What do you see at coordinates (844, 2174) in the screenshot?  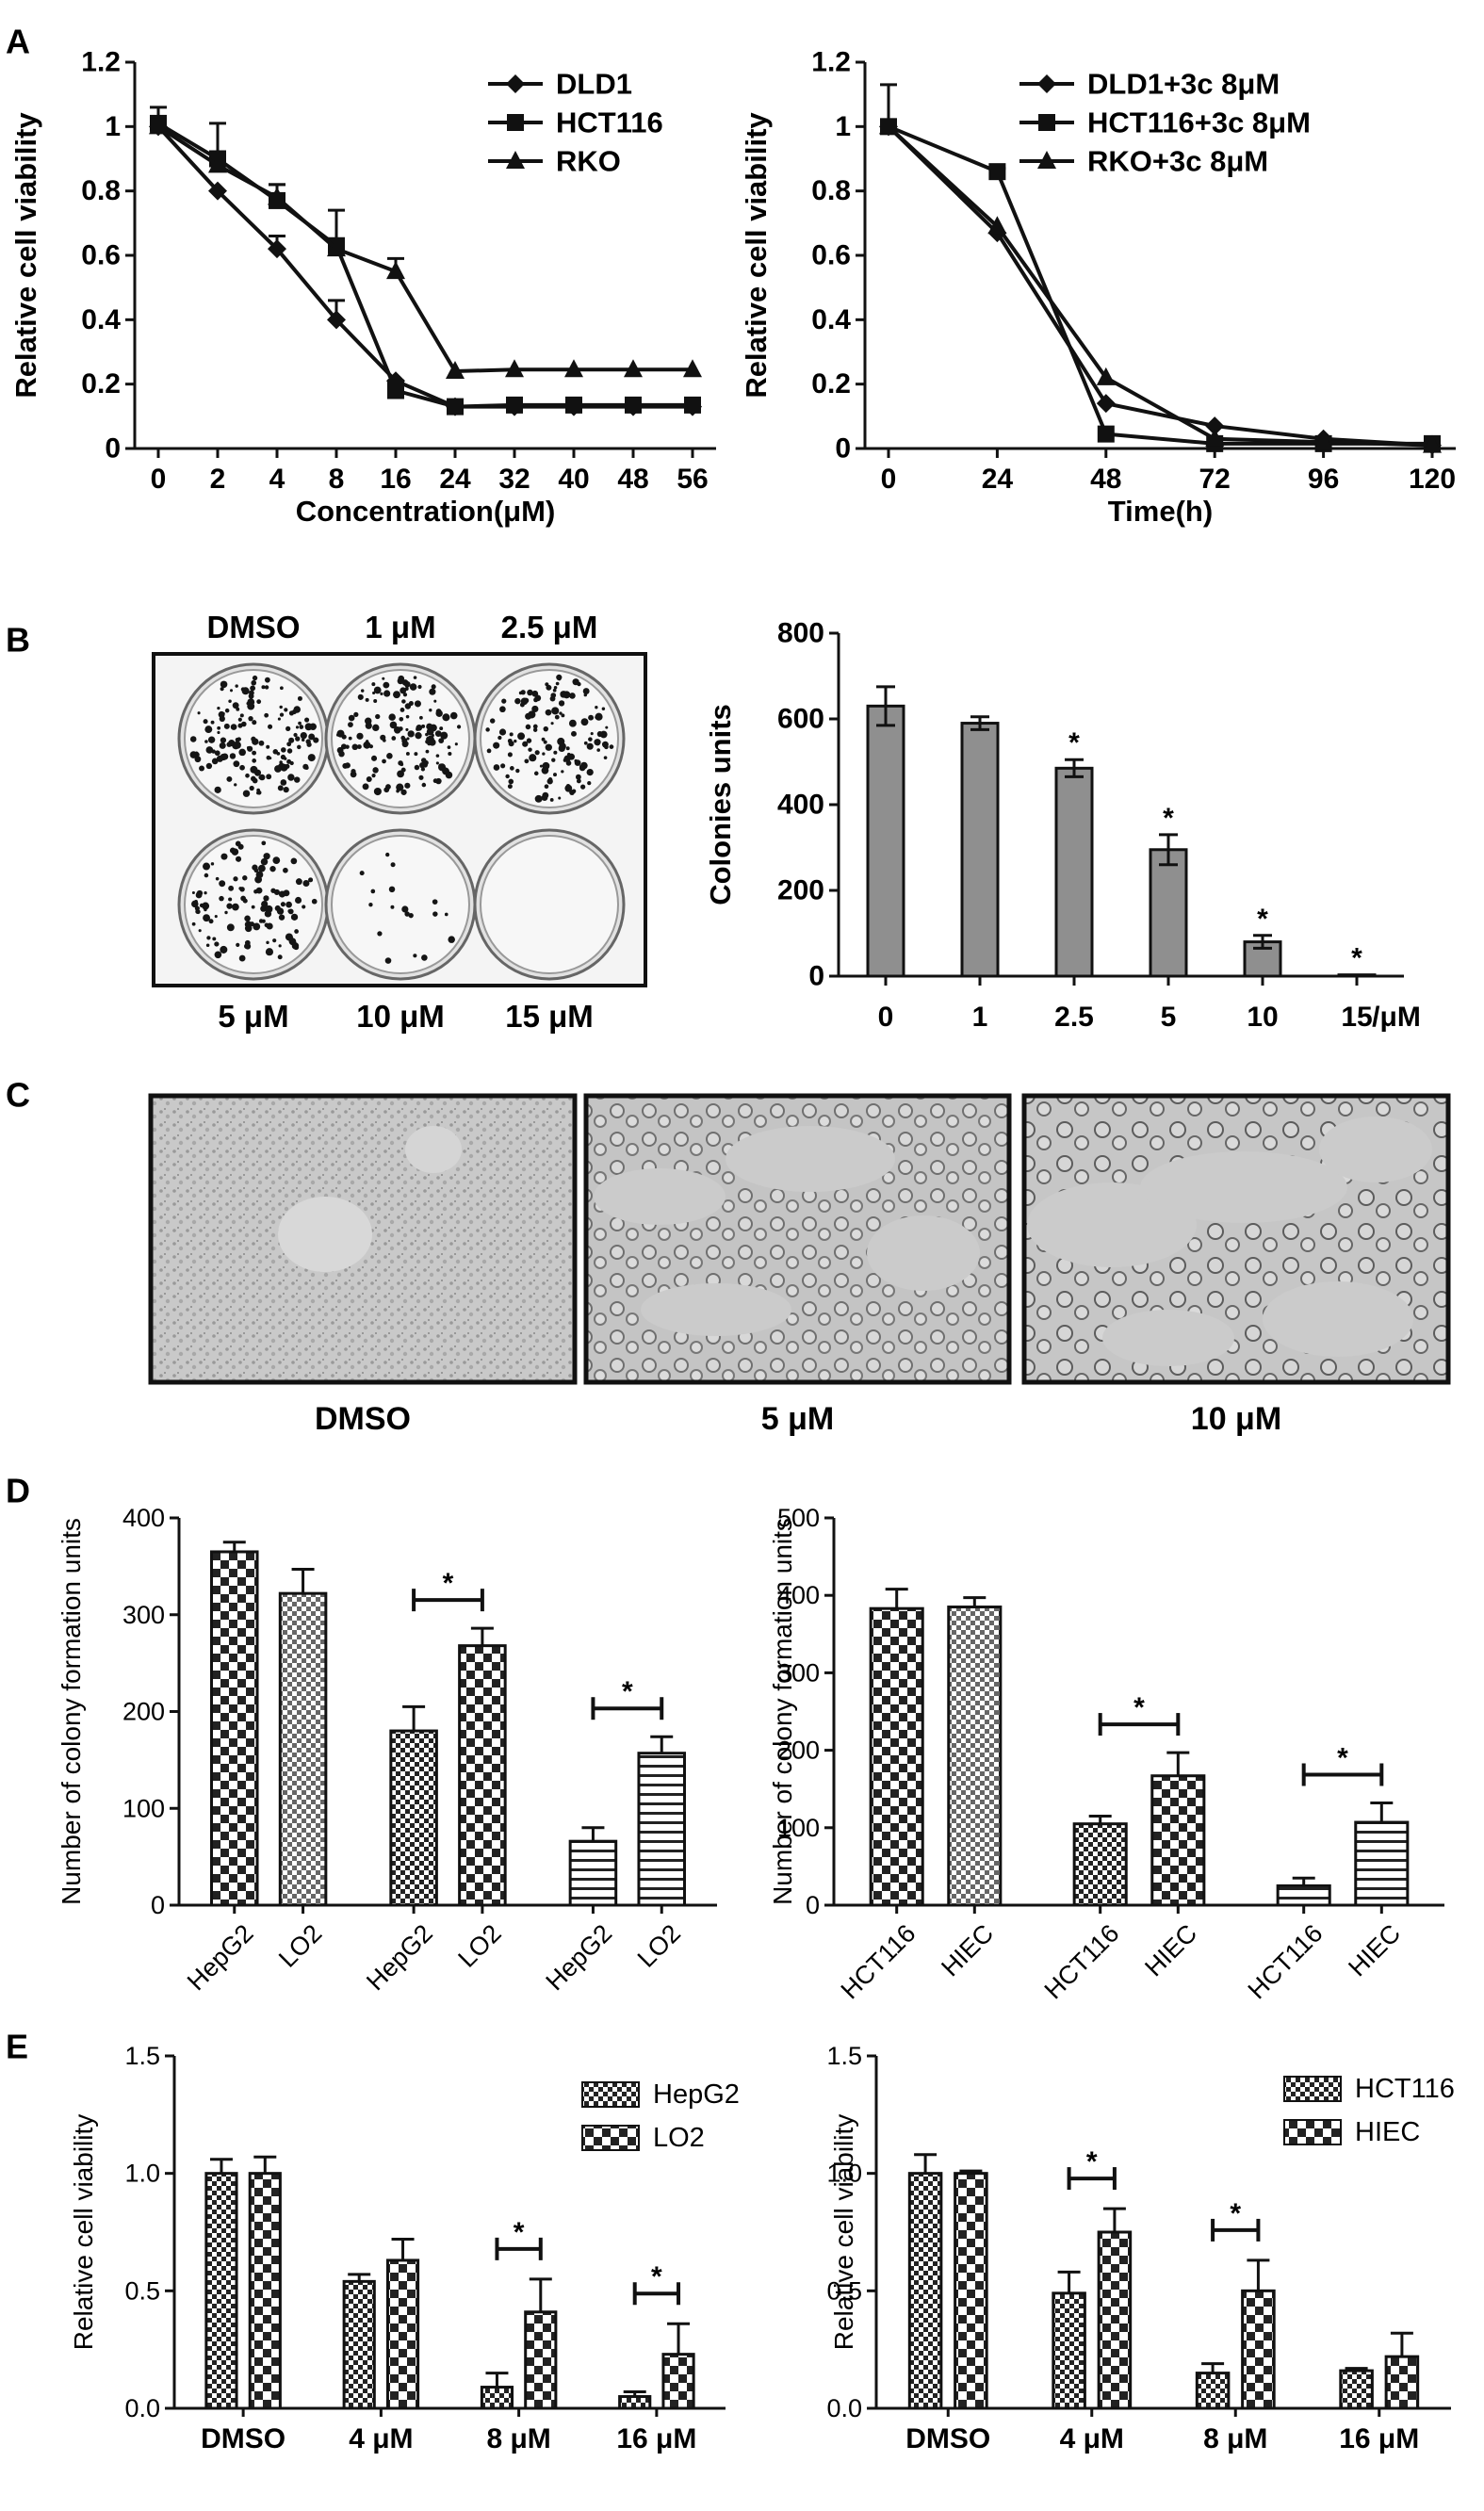 I see `y-tick-label: 1.0` at bounding box center [844, 2174].